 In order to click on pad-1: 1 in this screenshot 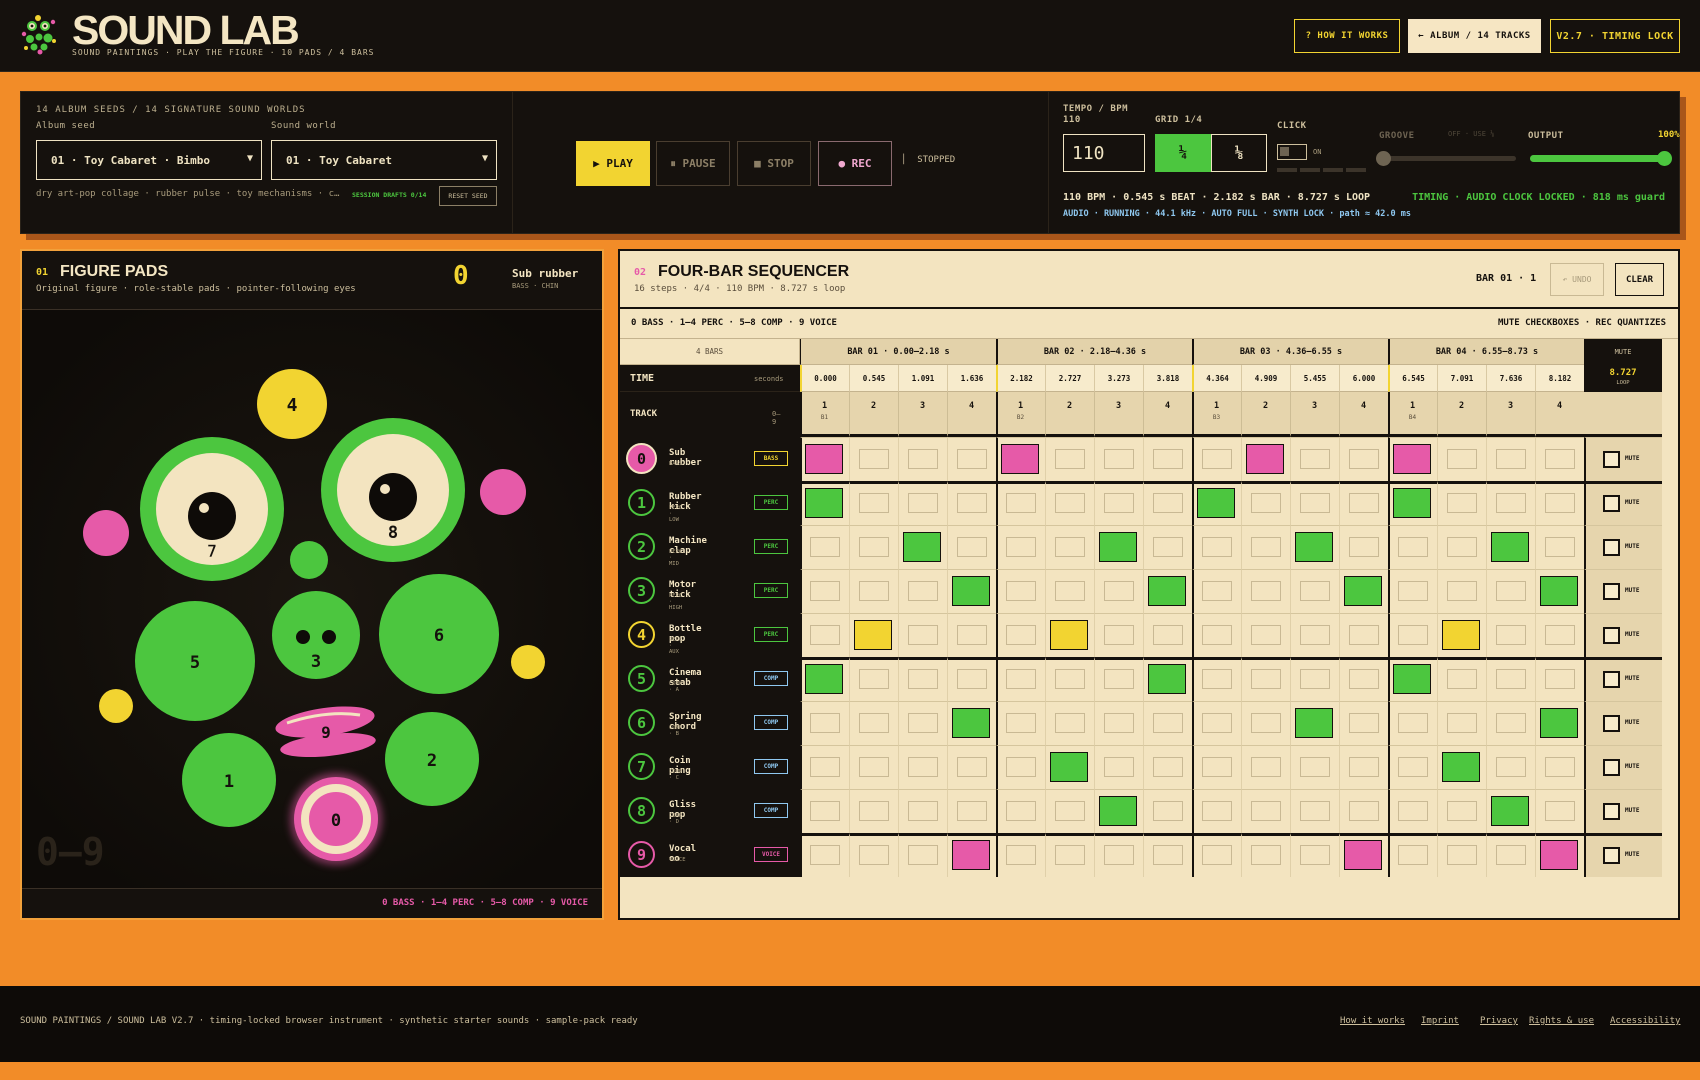, I will do `click(229, 780)`.